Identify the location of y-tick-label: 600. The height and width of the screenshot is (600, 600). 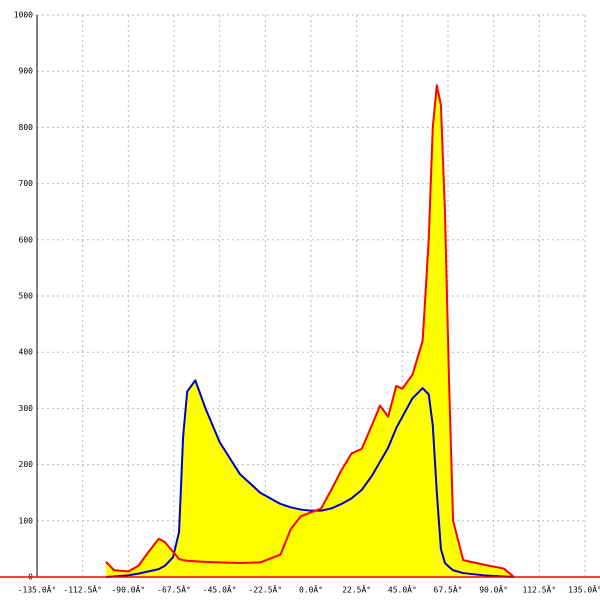
(26, 239).